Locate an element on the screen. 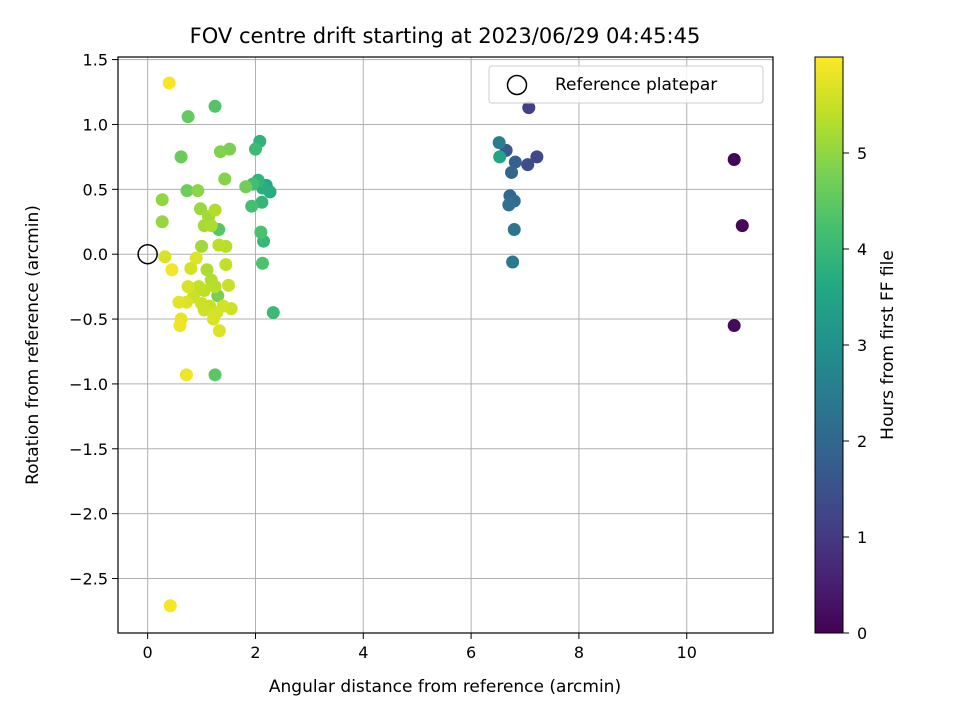 This screenshot has height=720, width=960. reference-platepar-marker is located at coordinates (147, 254).